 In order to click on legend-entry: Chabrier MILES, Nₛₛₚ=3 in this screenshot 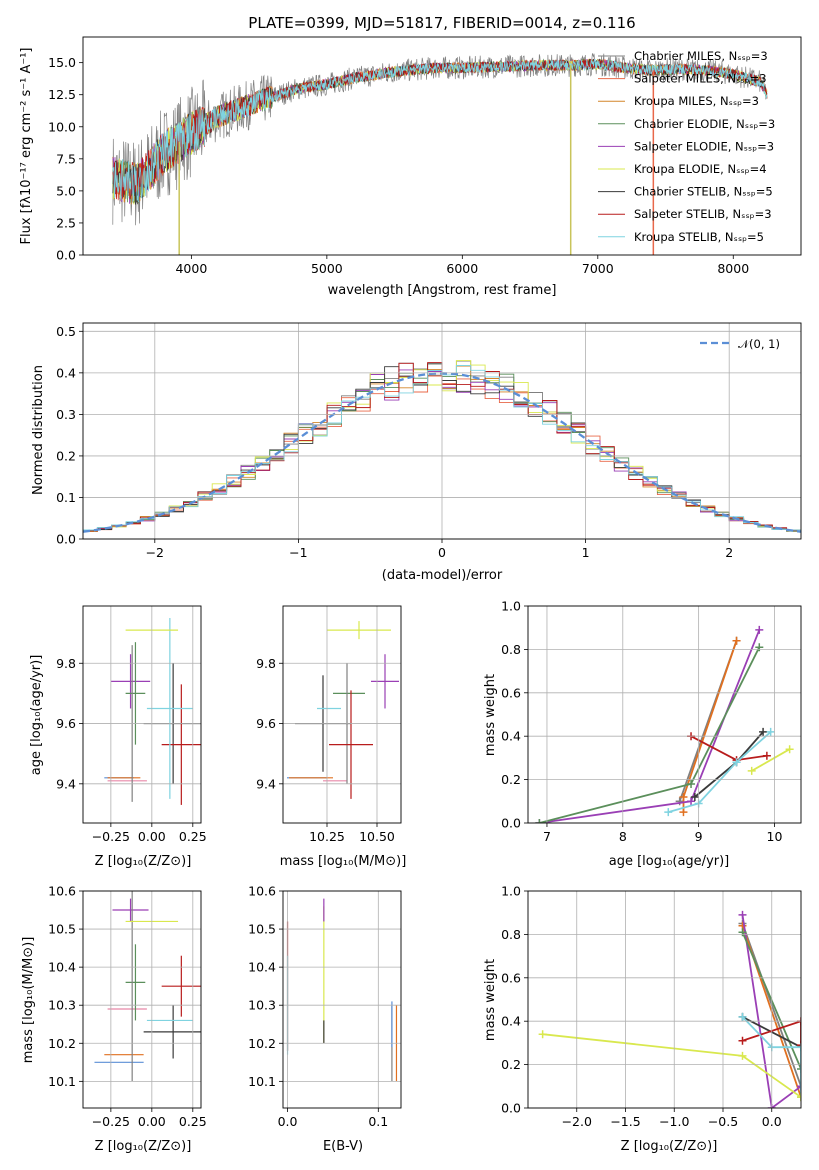, I will do `click(701, 56)`.